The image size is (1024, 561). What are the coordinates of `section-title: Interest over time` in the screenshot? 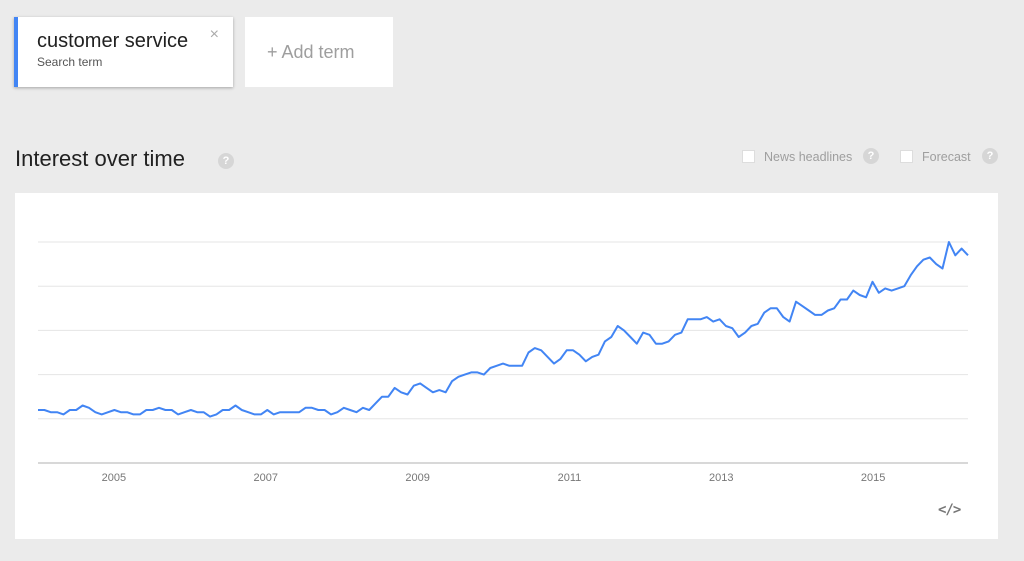 It's located at (100, 158).